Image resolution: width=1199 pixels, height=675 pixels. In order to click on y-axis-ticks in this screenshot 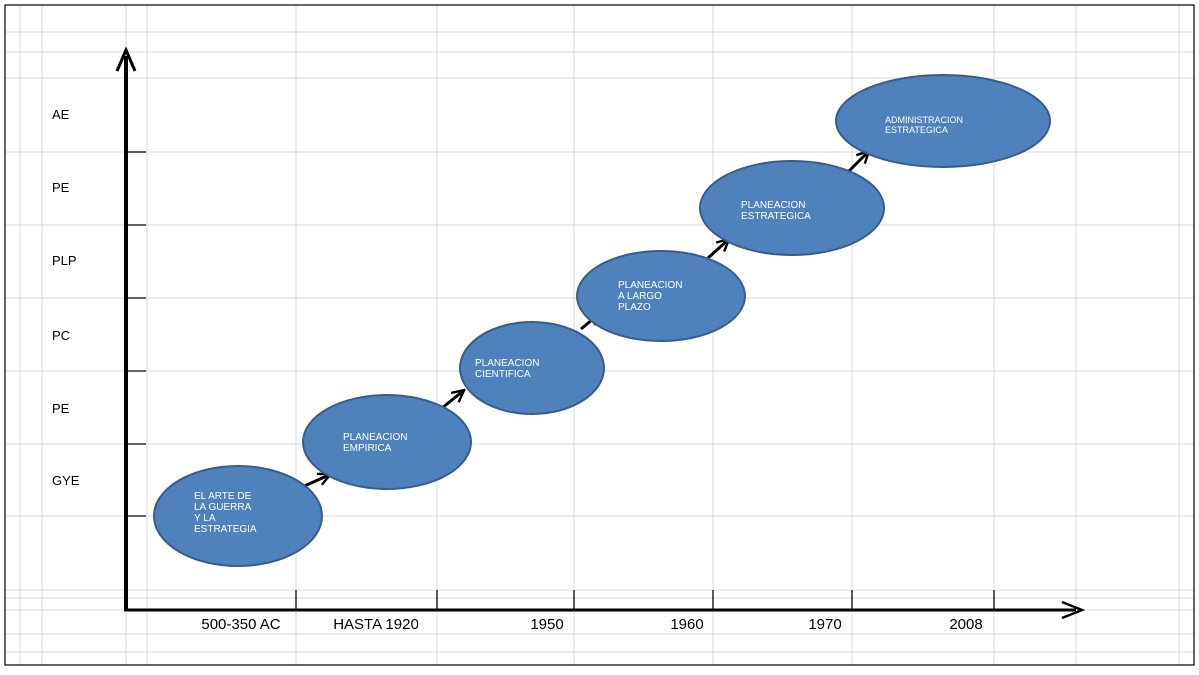, I will do `click(136, 334)`.